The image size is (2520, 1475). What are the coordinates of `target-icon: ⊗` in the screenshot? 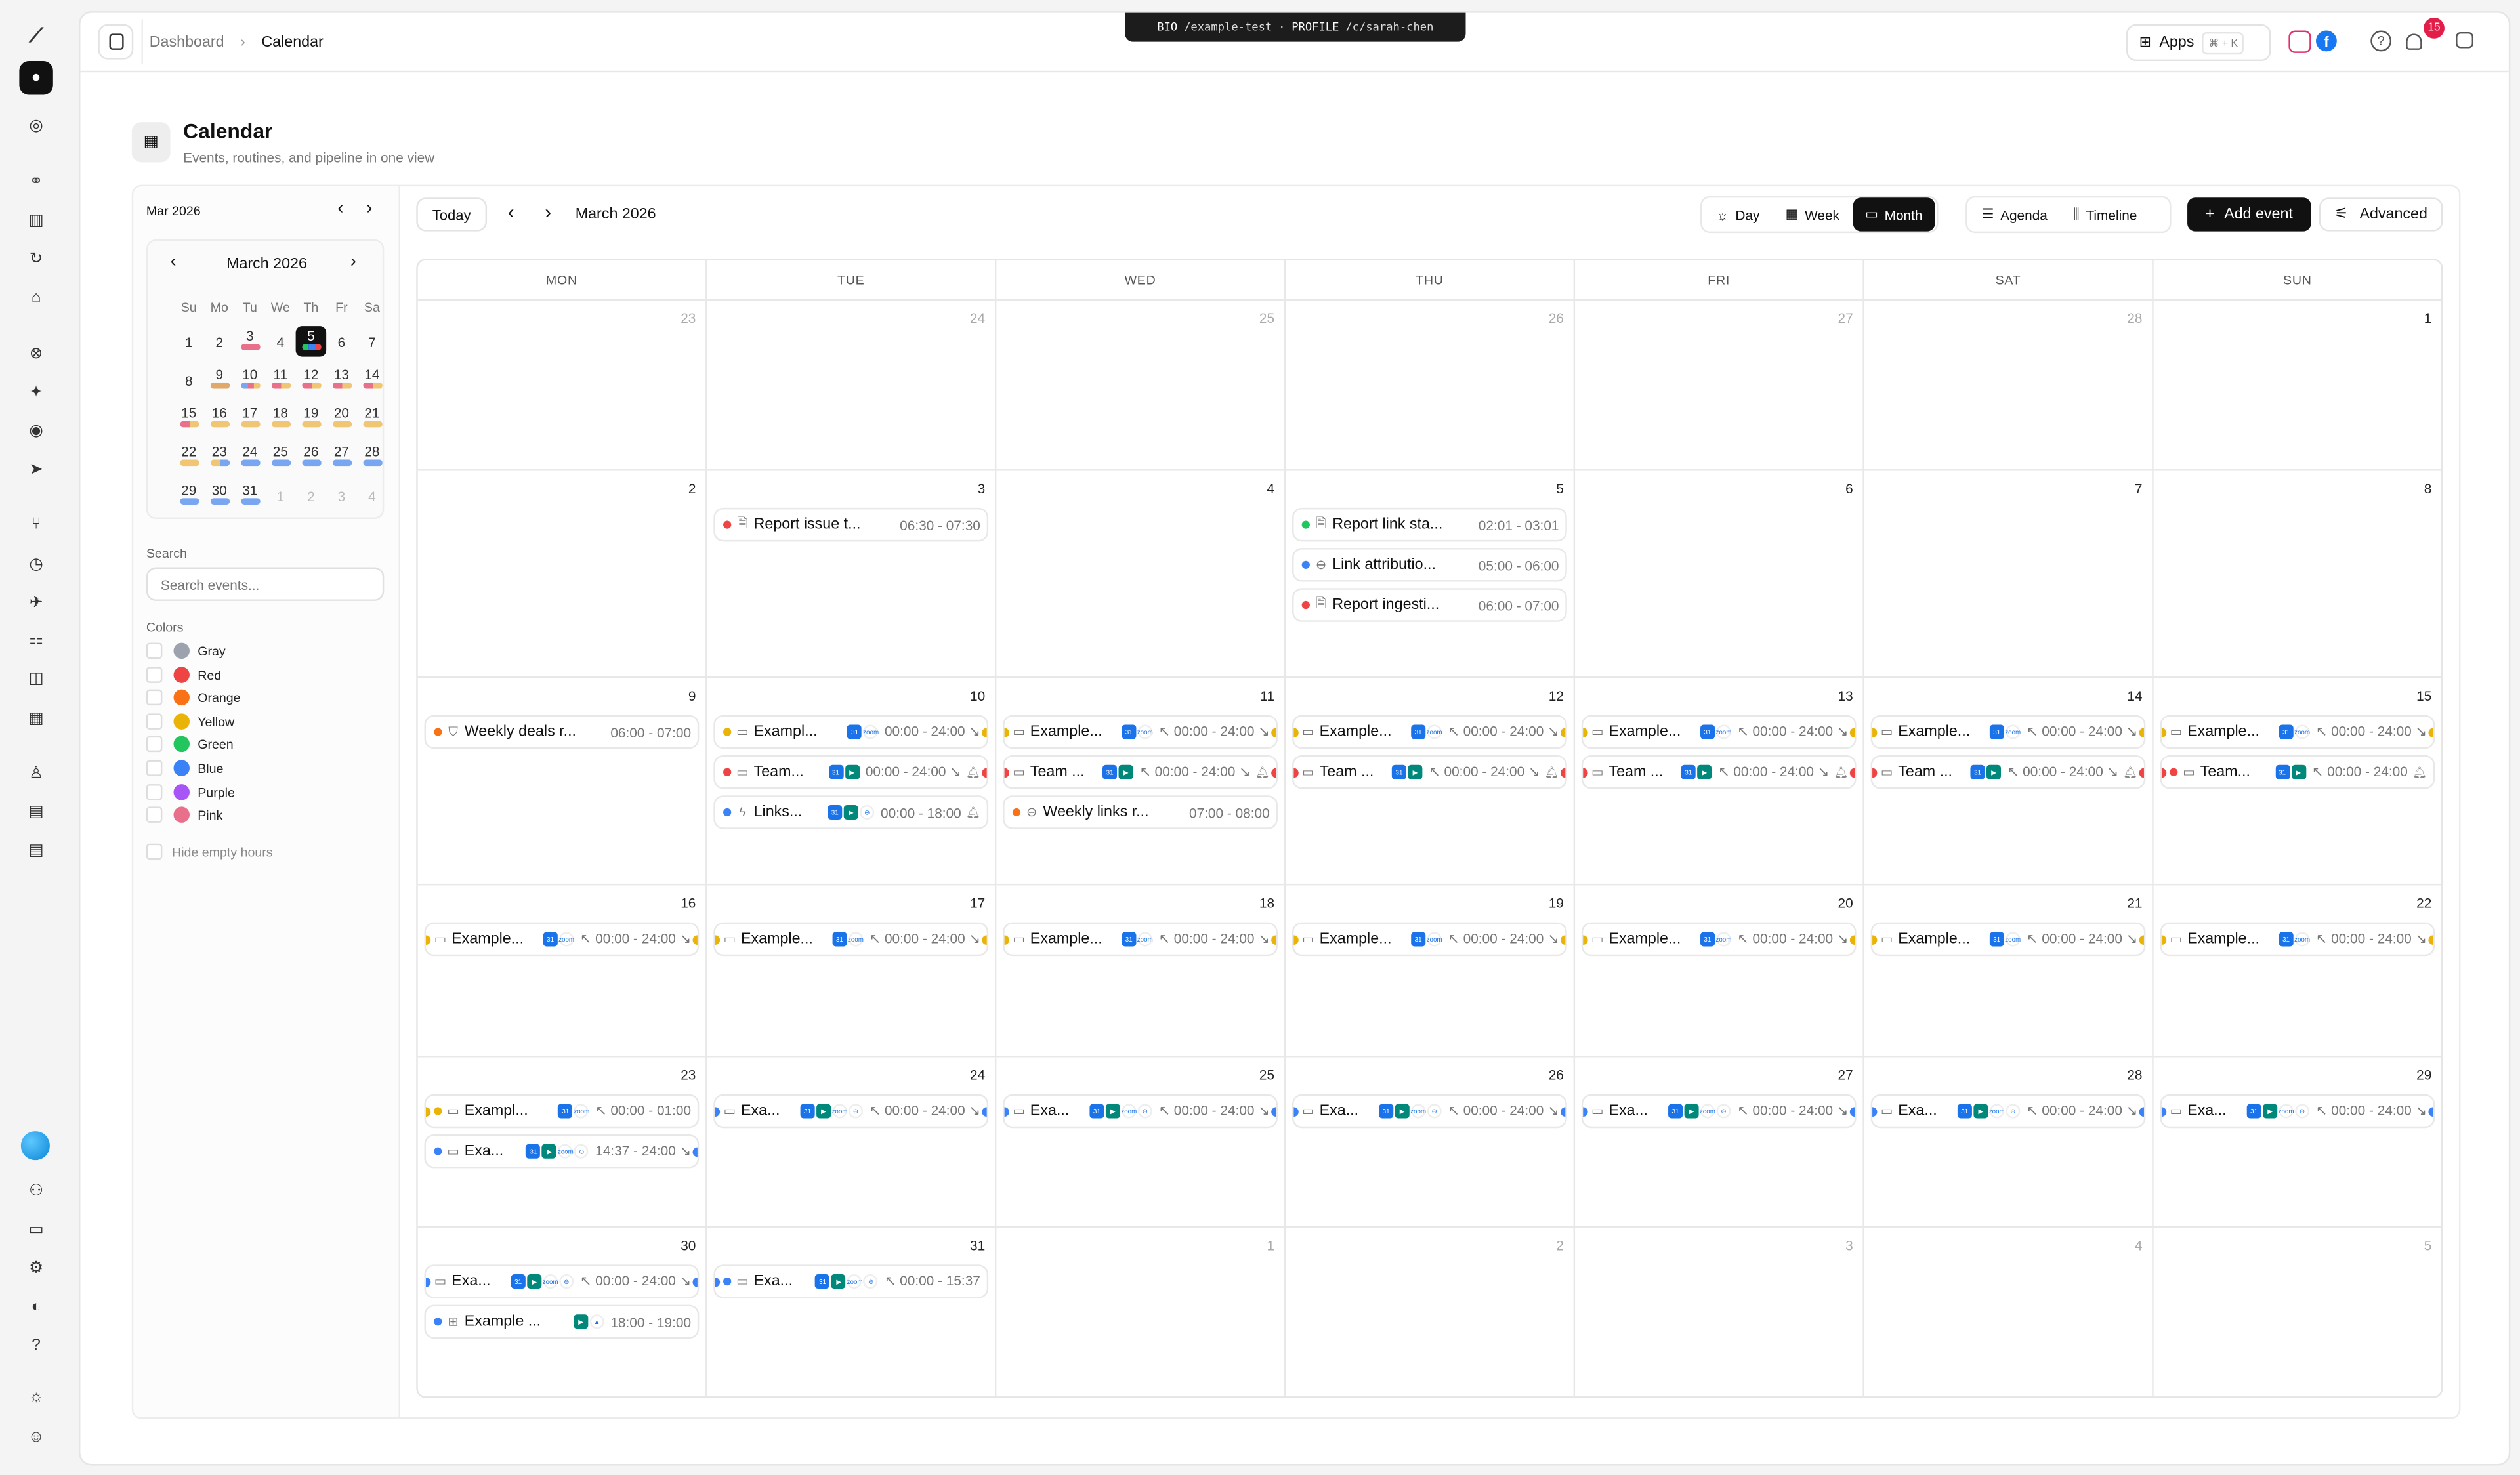 It's located at (36, 354).